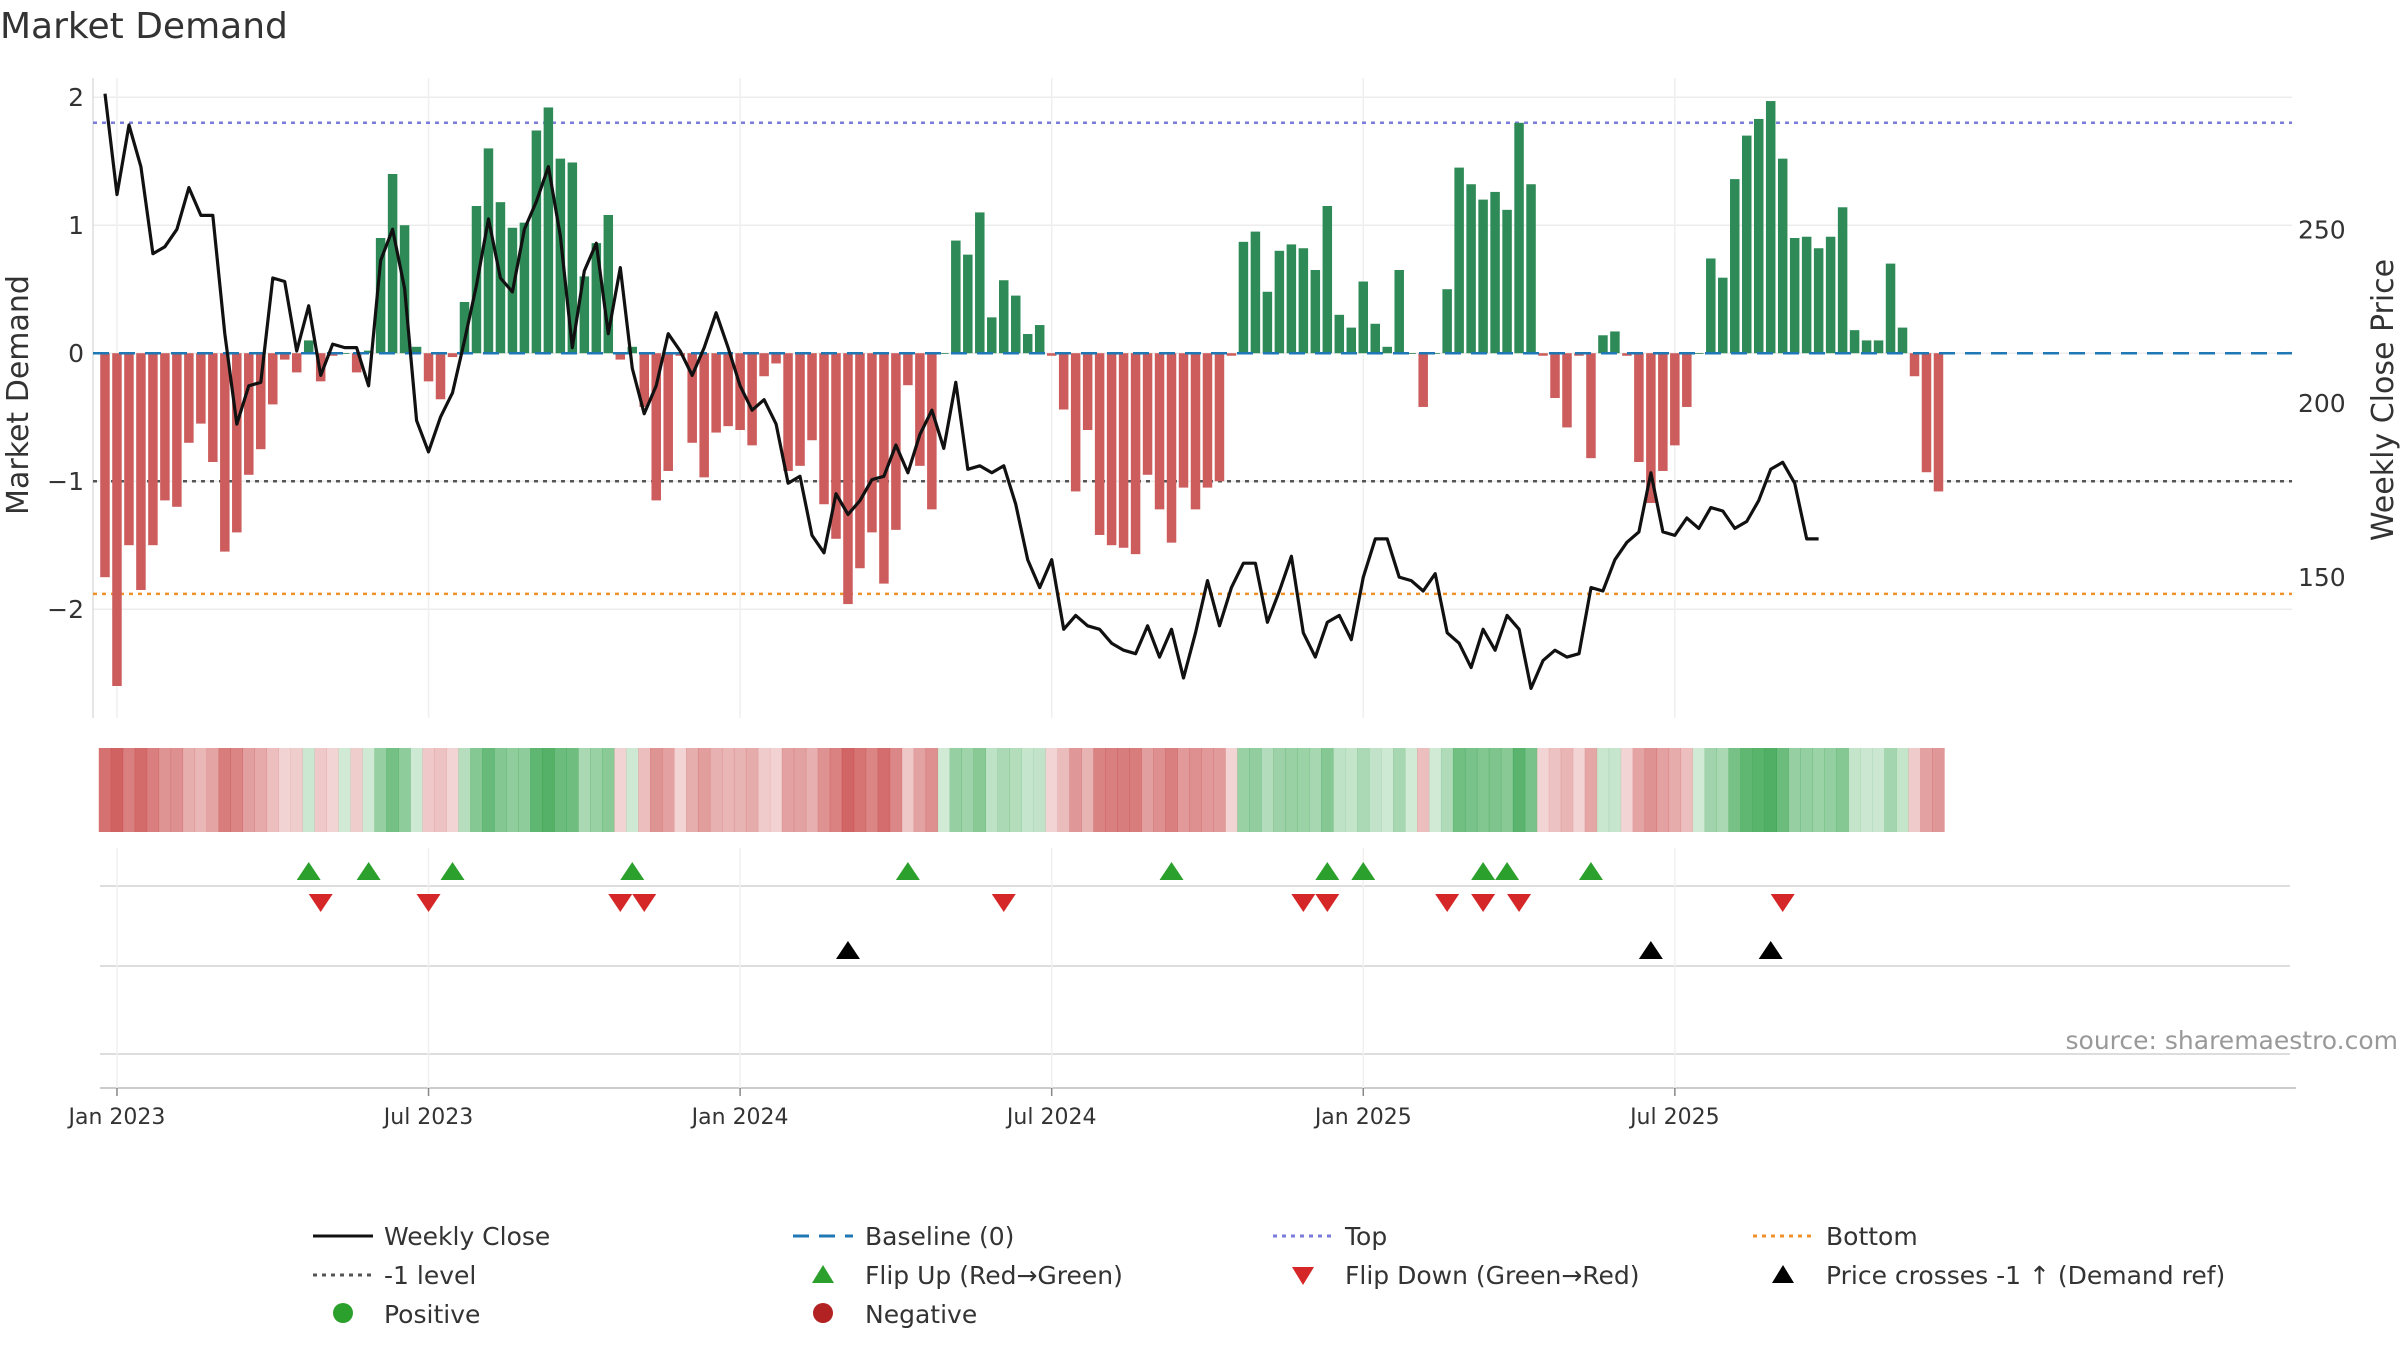 The width and height of the screenshot is (2400, 1350). Describe the element at coordinates (2322, 577) in the screenshot. I see `right-tick-label: 150` at that location.